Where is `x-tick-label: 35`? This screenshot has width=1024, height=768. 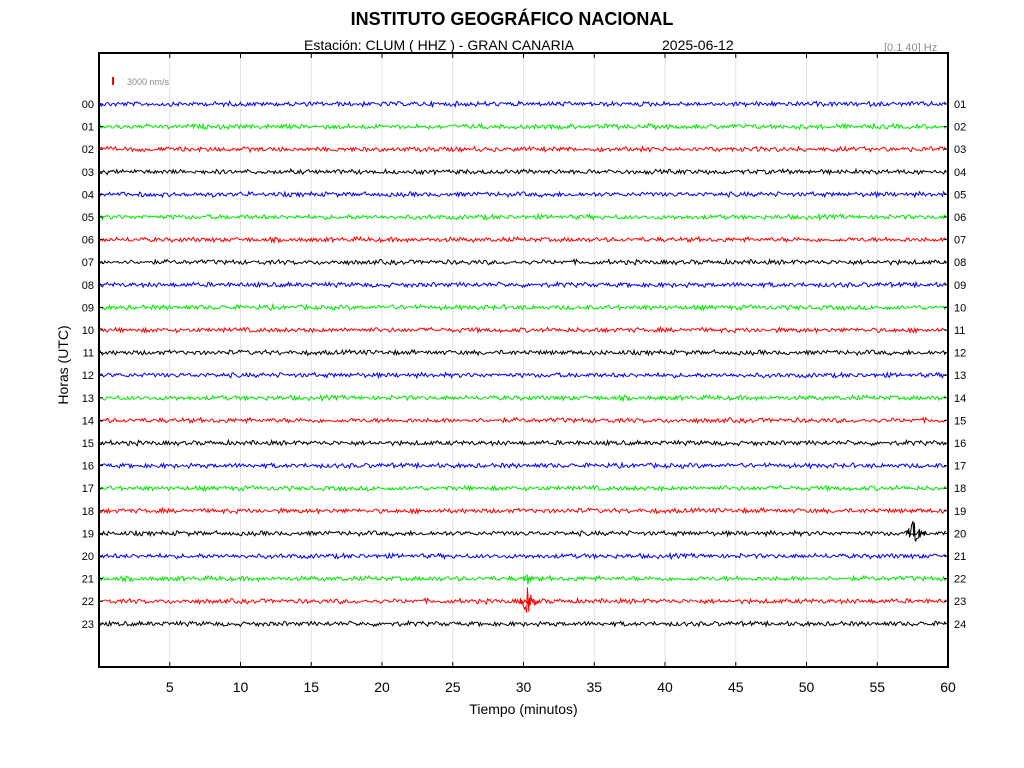 x-tick-label: 35 is located at coordinates (594, 687).